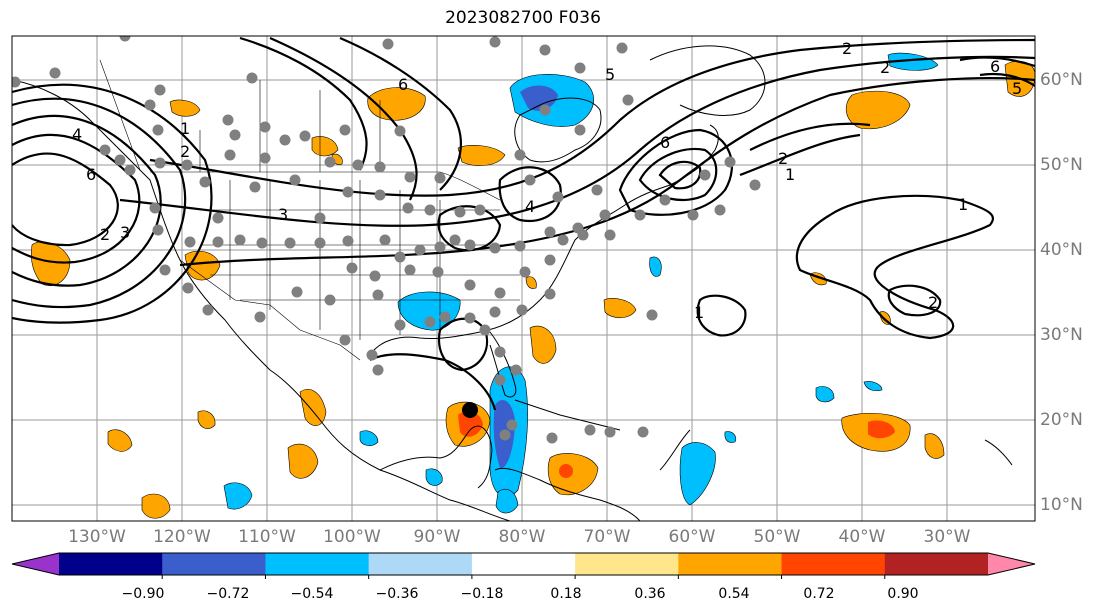 This screenshot has height=613, width=1102. What do you see at coordinates (565, 594) in the screenshot?
I see `colorbar-tick-label: 0.18` at bounding box center [565, 594].